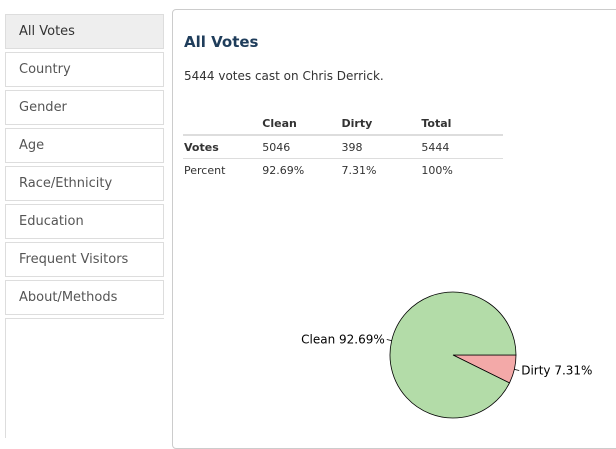 This screenshot has width=616, height=449. I want to click on pie-chart: Dirty 7.31% Clean 92.69%, so click(446, 355).